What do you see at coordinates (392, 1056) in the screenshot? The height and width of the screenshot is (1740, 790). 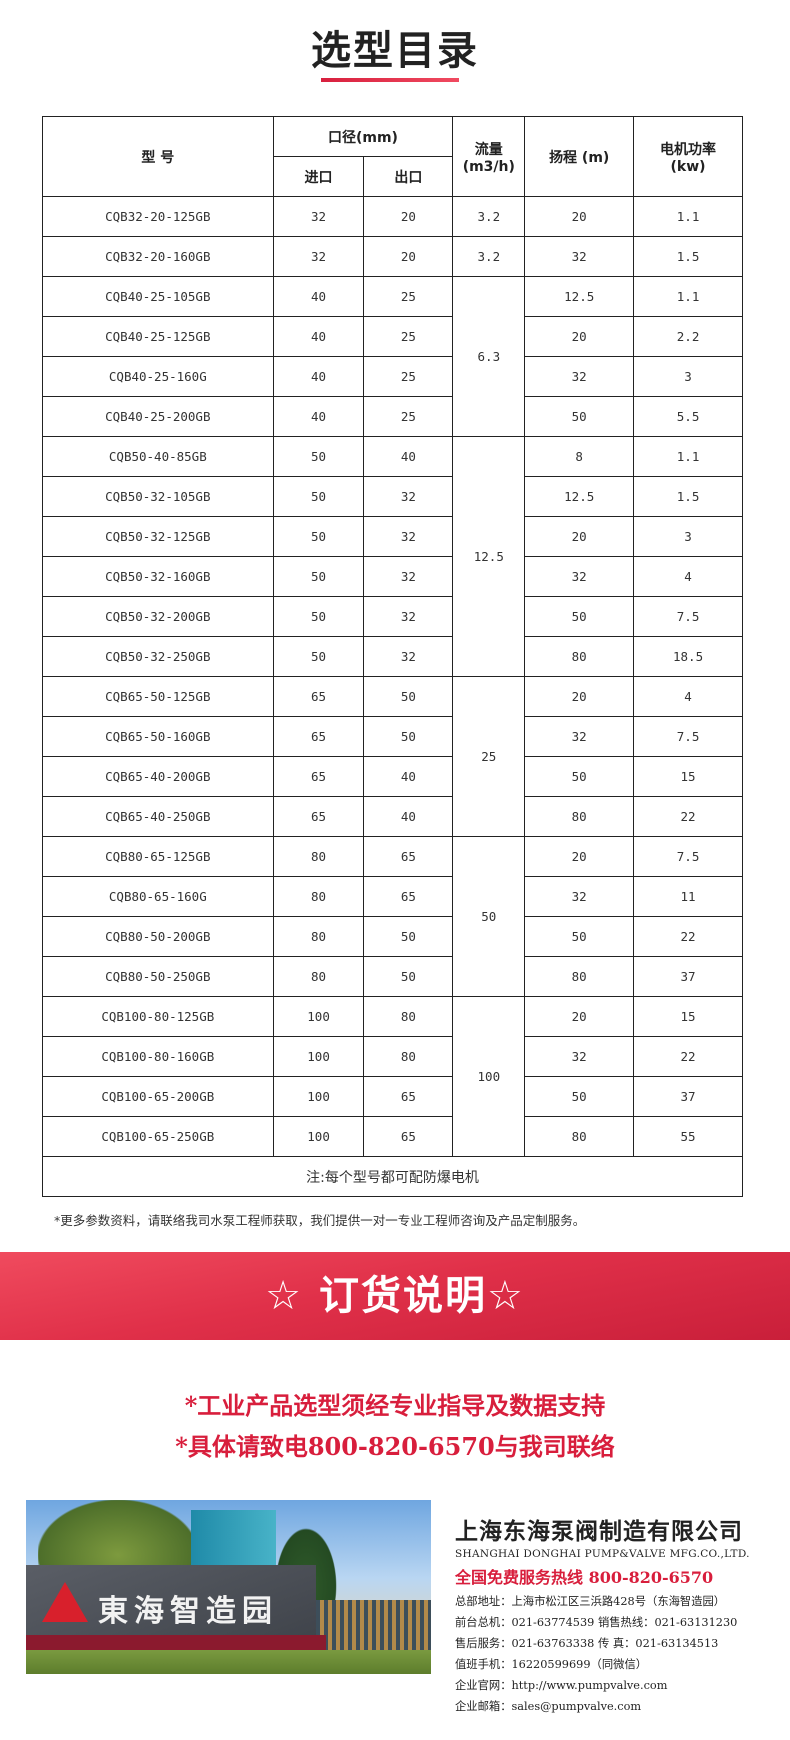 I see `table-row: CQB100-80-160GB 100 80 32 22` at bounding box center [392, 1056].